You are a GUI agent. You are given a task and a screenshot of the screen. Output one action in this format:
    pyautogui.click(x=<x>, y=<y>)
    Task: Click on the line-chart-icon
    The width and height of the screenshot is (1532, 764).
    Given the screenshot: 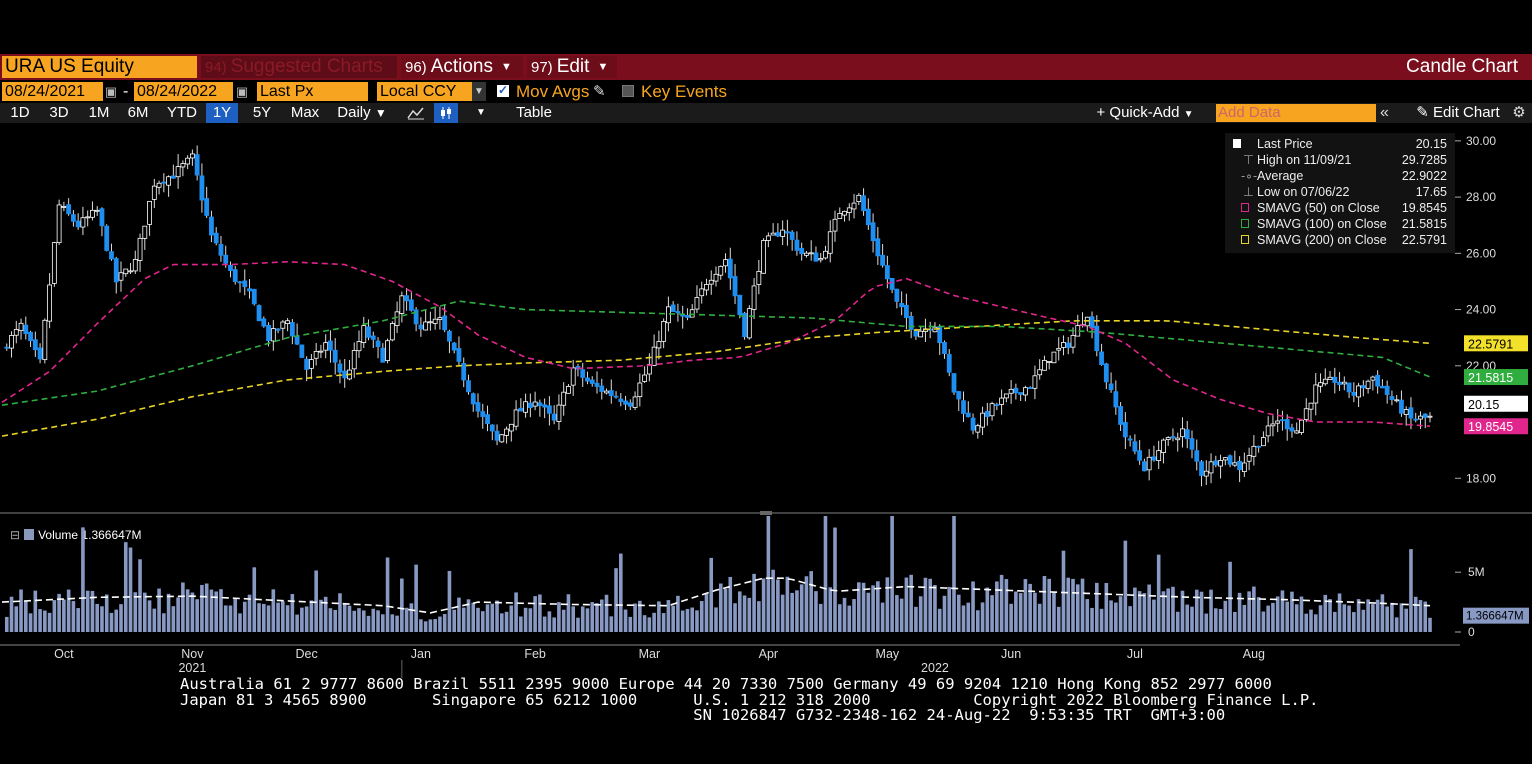 What is the action you would take?
    pyautogui.click(x=416, y=113)
    